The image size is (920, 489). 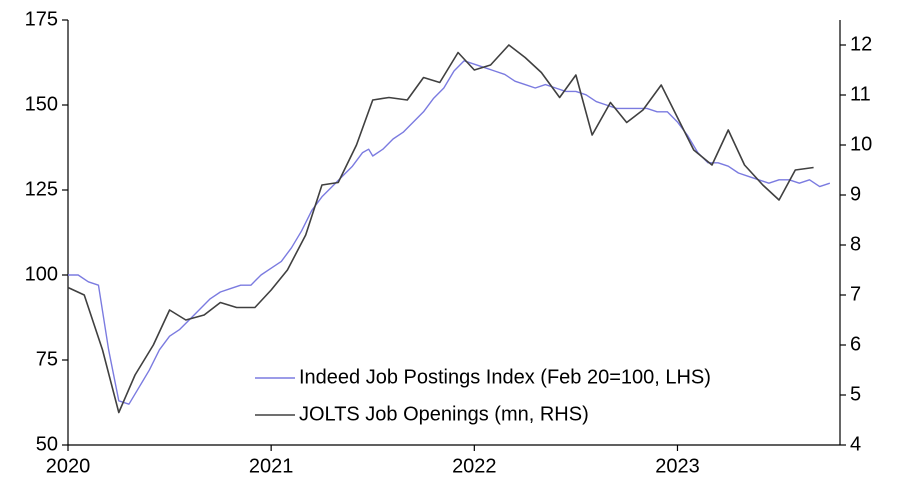 I want to click on legend-label: JOLTS Job Openings (mn, RHS), so click(x=444, y=414).